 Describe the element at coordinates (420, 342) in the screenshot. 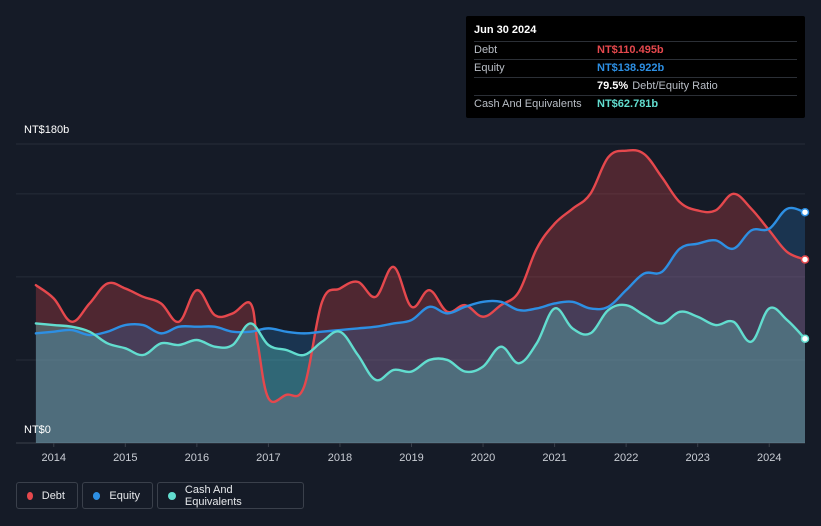

I see `cash-line` at that location.